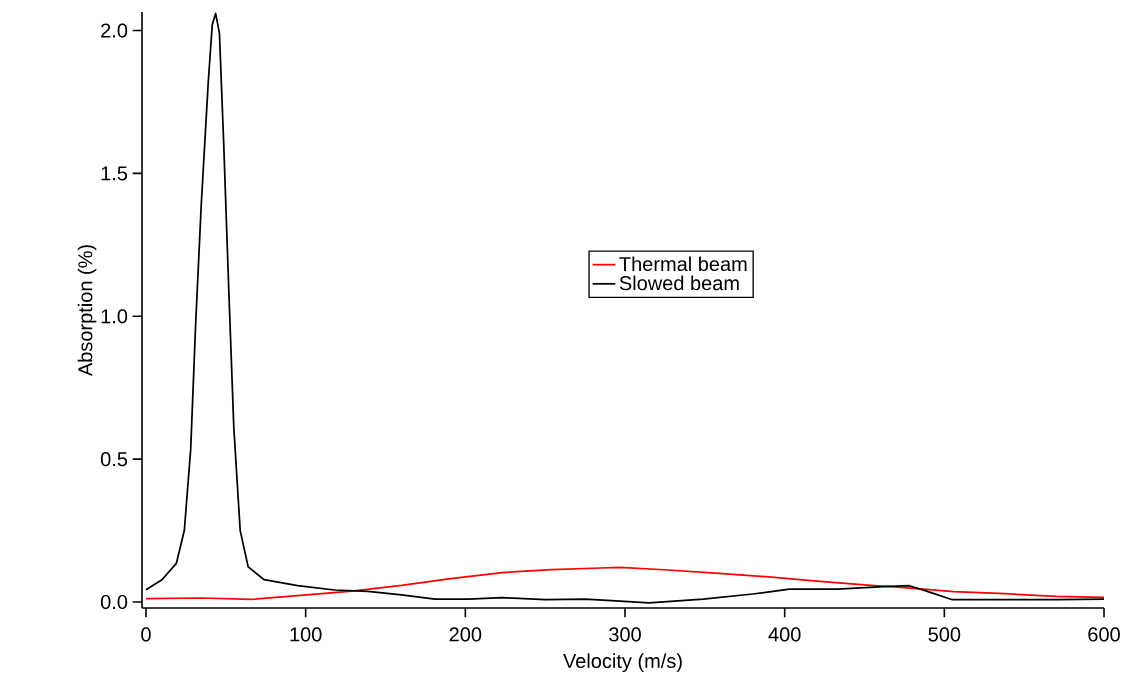 This screenshot has height=700, width=1130. Describe the element at coordinates (114, 316) in the screenshot. I see `y-tick-label: 1.0` at that location.